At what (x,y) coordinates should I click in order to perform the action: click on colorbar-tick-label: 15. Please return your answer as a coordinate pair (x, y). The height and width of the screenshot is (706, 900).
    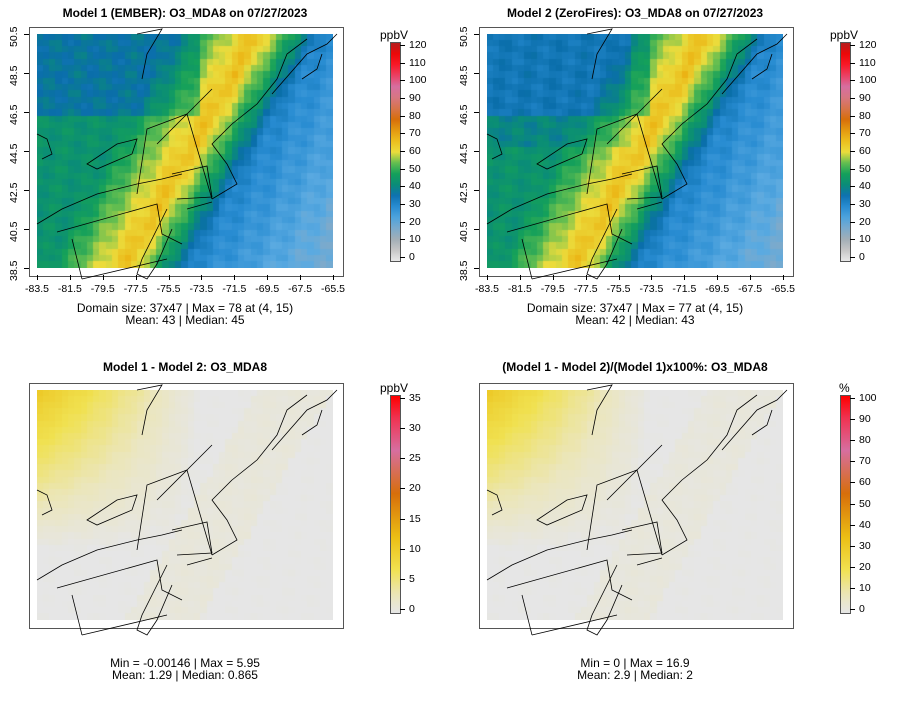
    Looking at the image, I should click on (415, 518).